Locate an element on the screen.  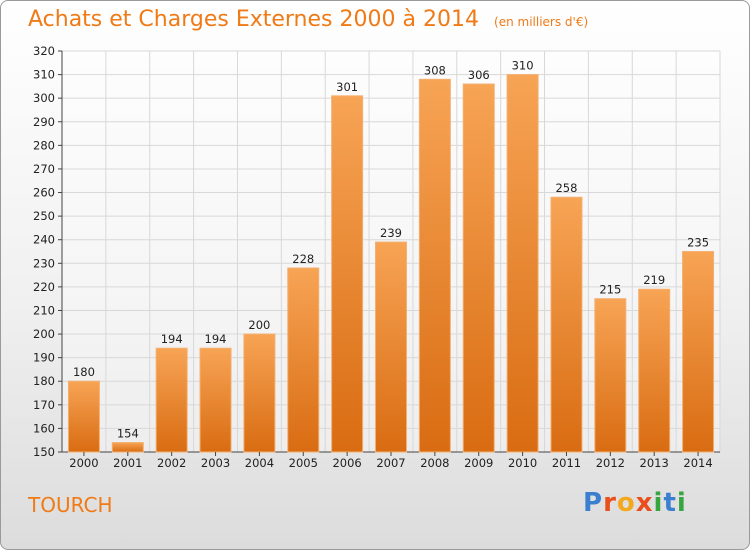
data-label: 154 is located at coordinates (128, 434).